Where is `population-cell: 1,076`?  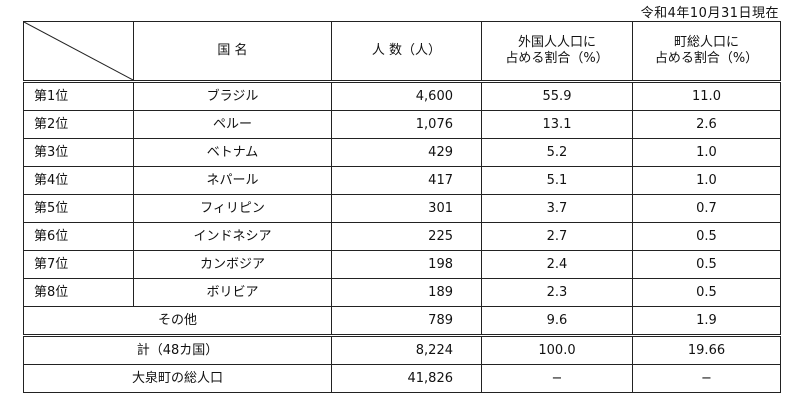
population-cell: 1,076 is located at coordinates (406, 124).